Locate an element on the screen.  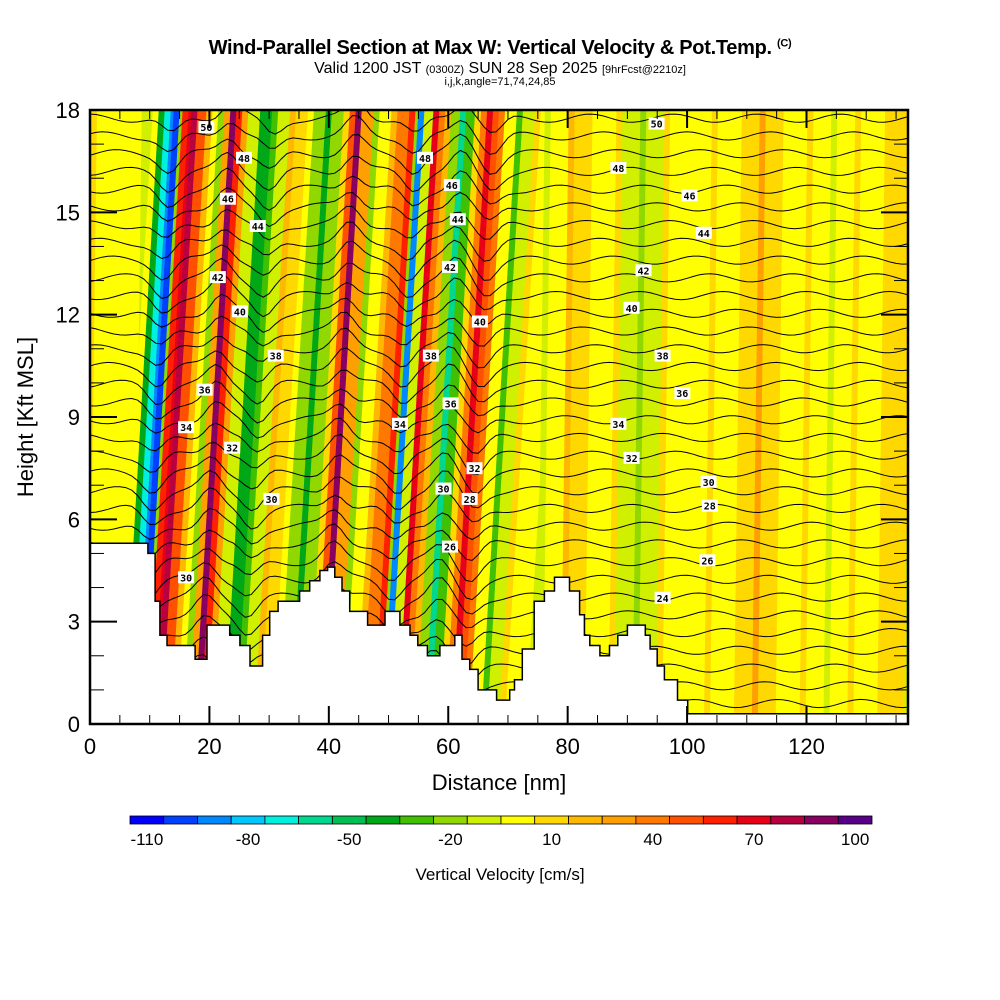
contour-label: 42 is located at coordinates (450, 267).